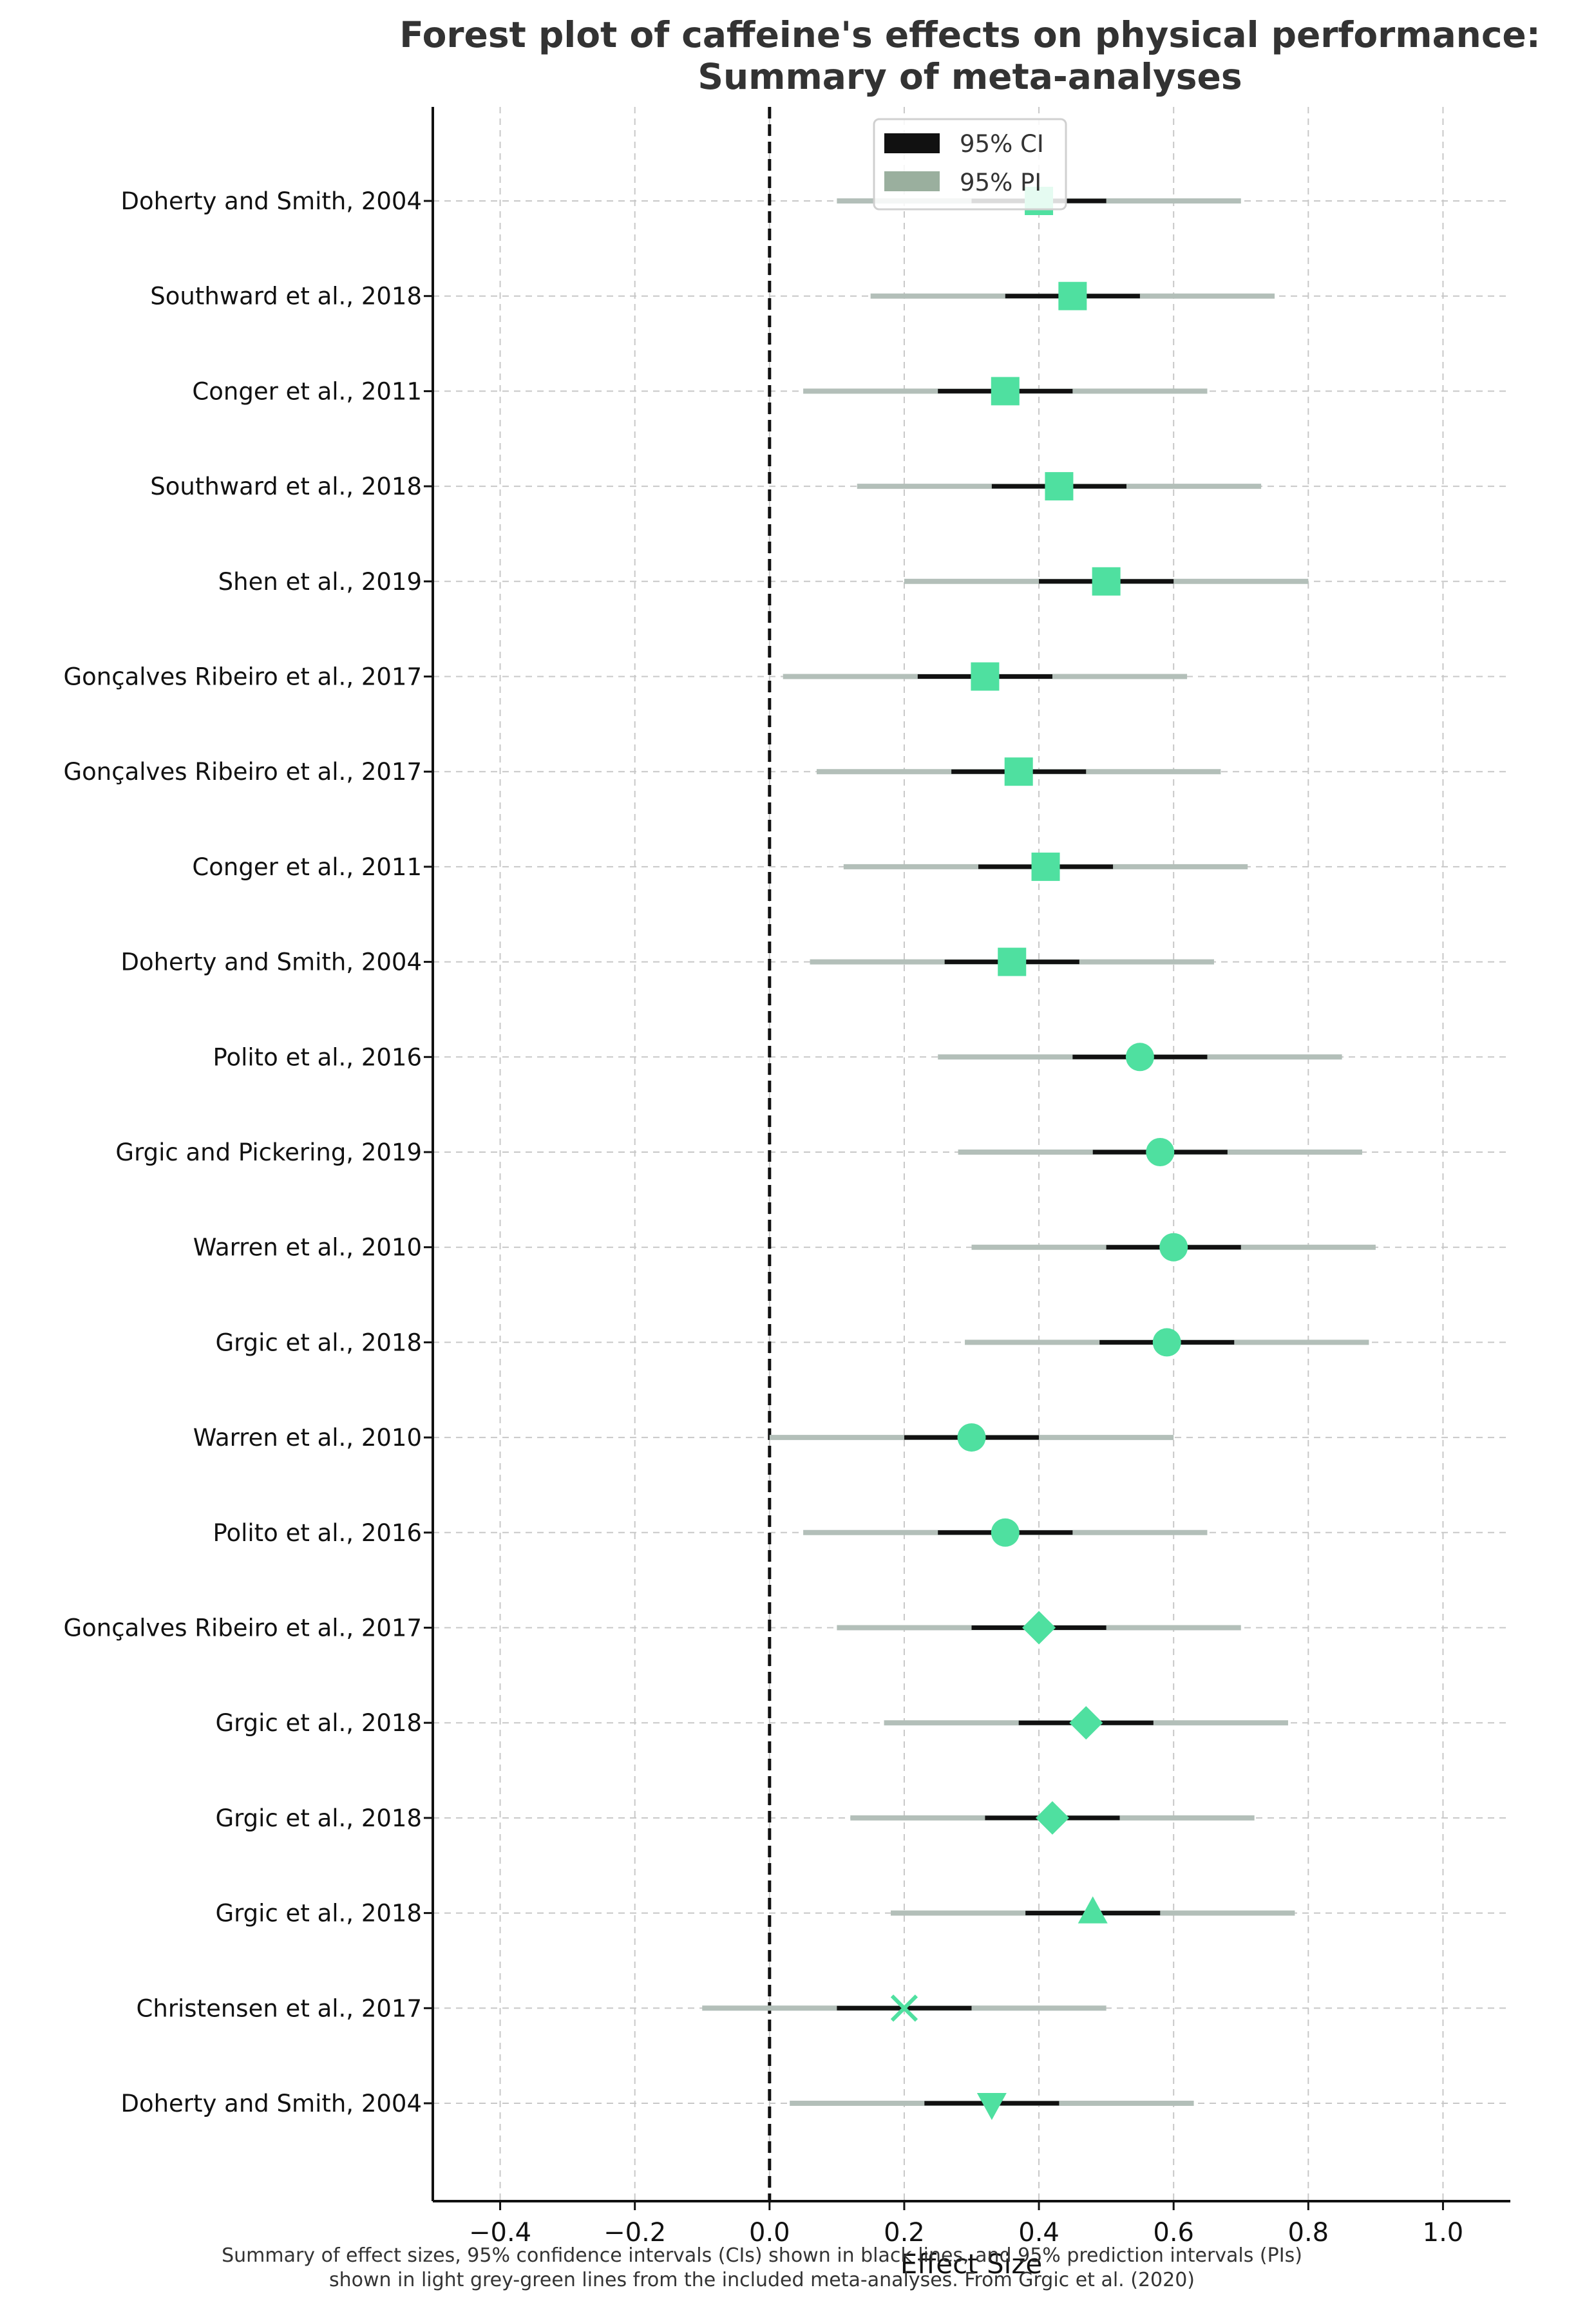 This screenshot has height=2310, width=1596. I want to click on x-tick-label: 0.6, so click(1173, 2233).